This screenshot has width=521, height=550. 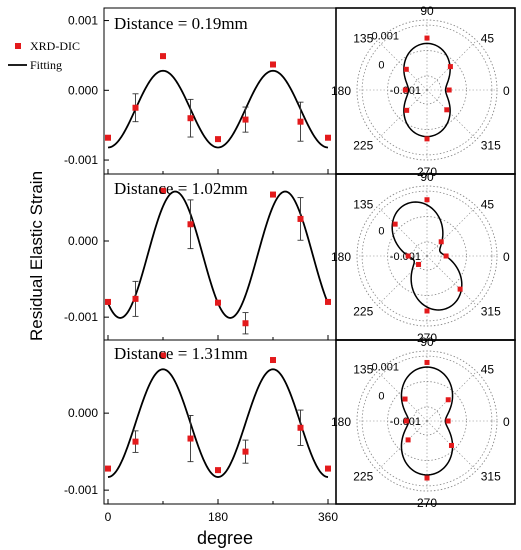 I want to click on x-tick-label-0: 0, so click(x=108, y=517).